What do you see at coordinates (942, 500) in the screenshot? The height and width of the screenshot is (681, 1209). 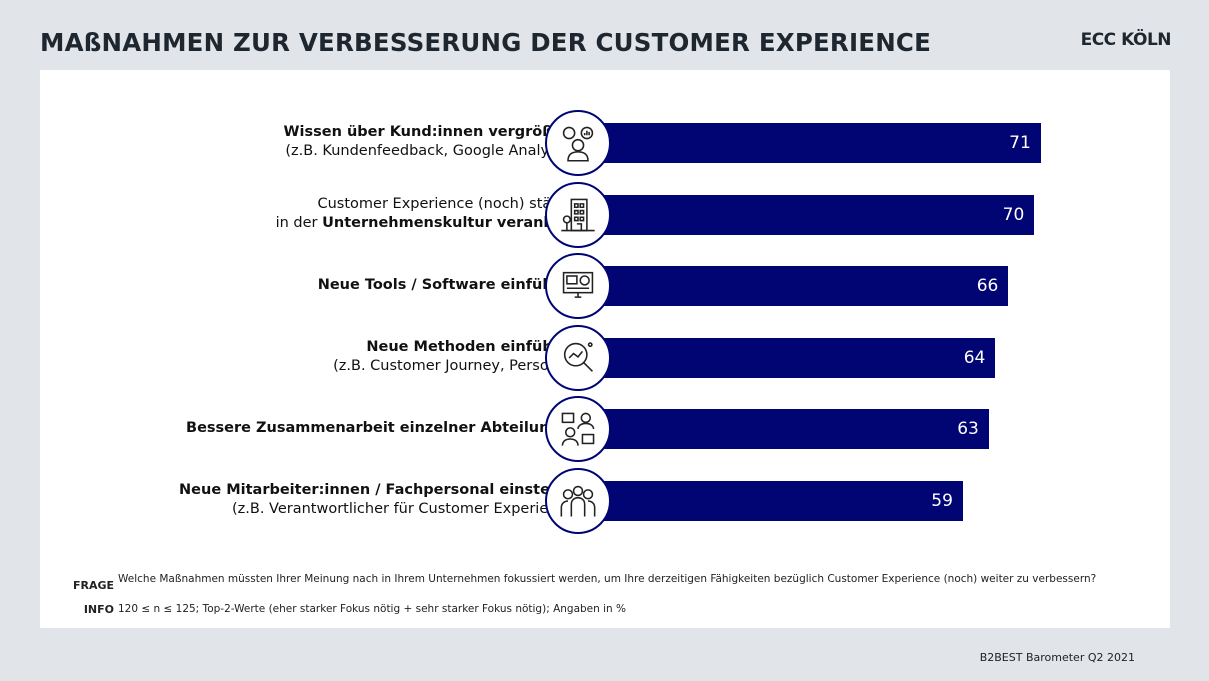 I see `data-label: 59` at bounding box center [942, 500].